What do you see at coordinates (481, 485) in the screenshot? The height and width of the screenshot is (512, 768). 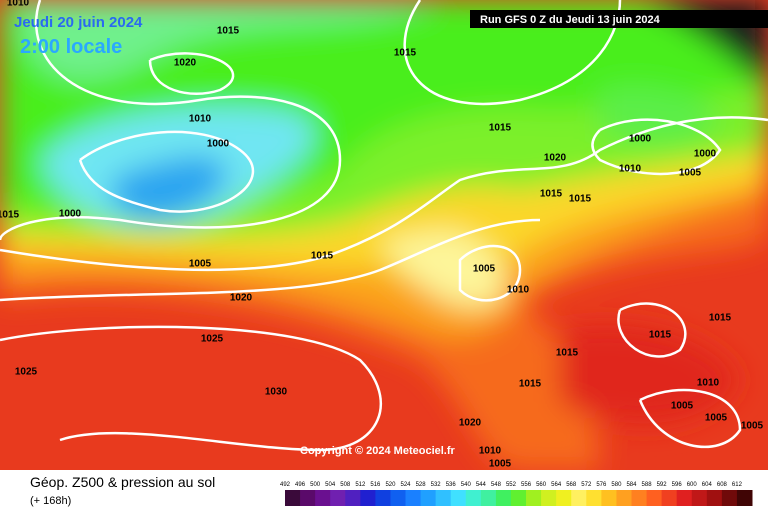 I see `colorbar-label: 544` at bounding box center [481, 485].